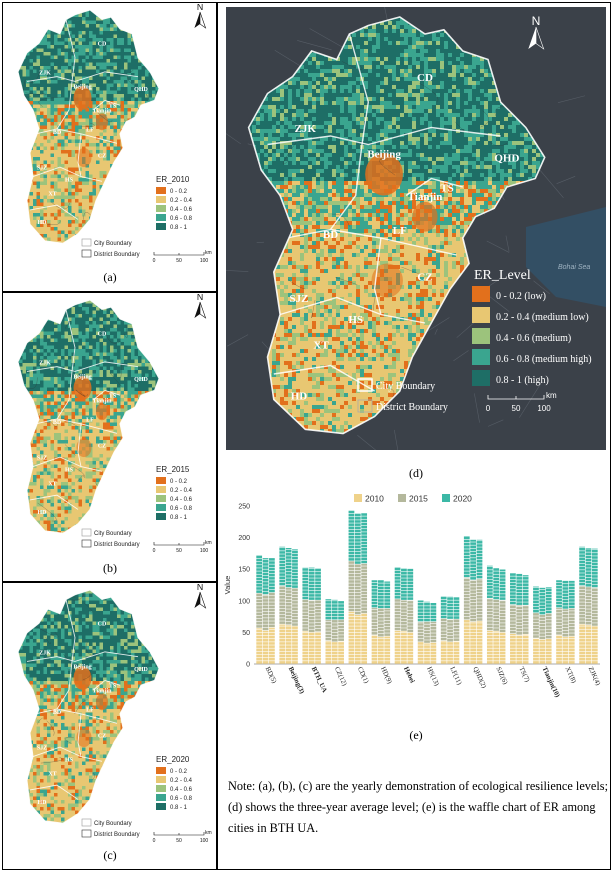 This screenshot has height=872, width=613. I want to click on city-label-hs: HS, so click(355, 320).